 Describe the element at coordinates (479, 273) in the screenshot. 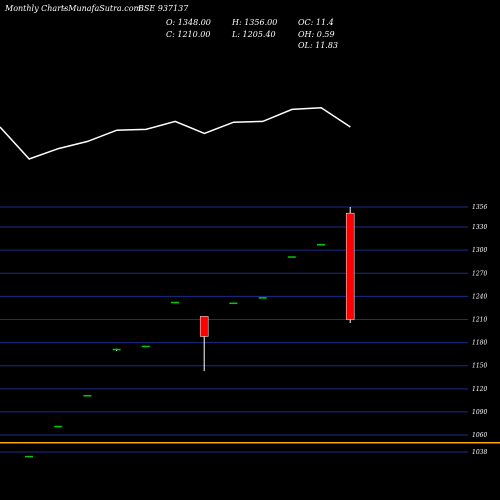

I see `y-tick-label: 1270` at that location.